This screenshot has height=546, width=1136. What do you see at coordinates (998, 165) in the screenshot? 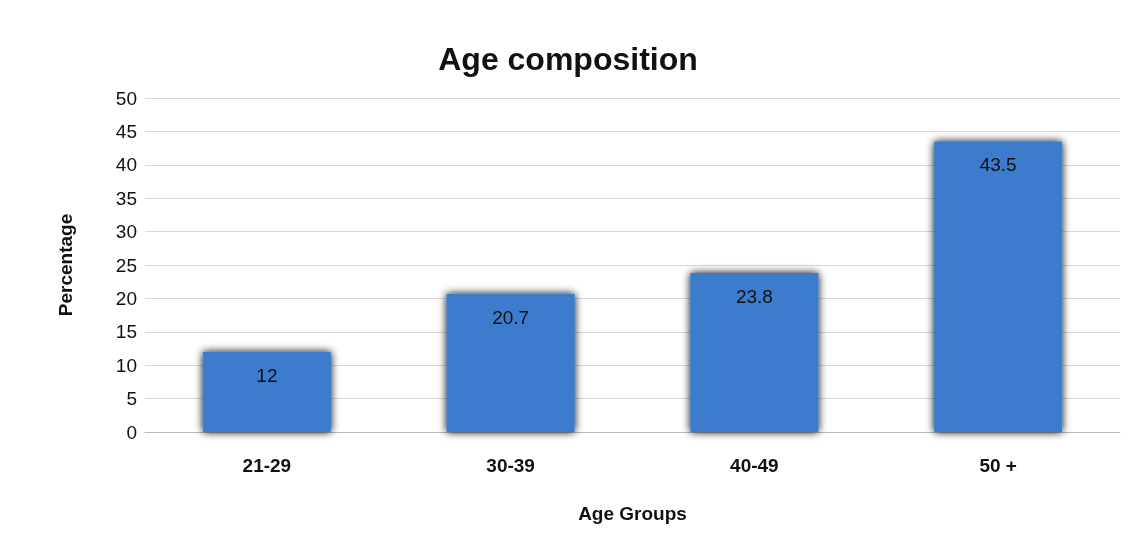
I see `data-label: 43.5` at bounding box center [998, 165].